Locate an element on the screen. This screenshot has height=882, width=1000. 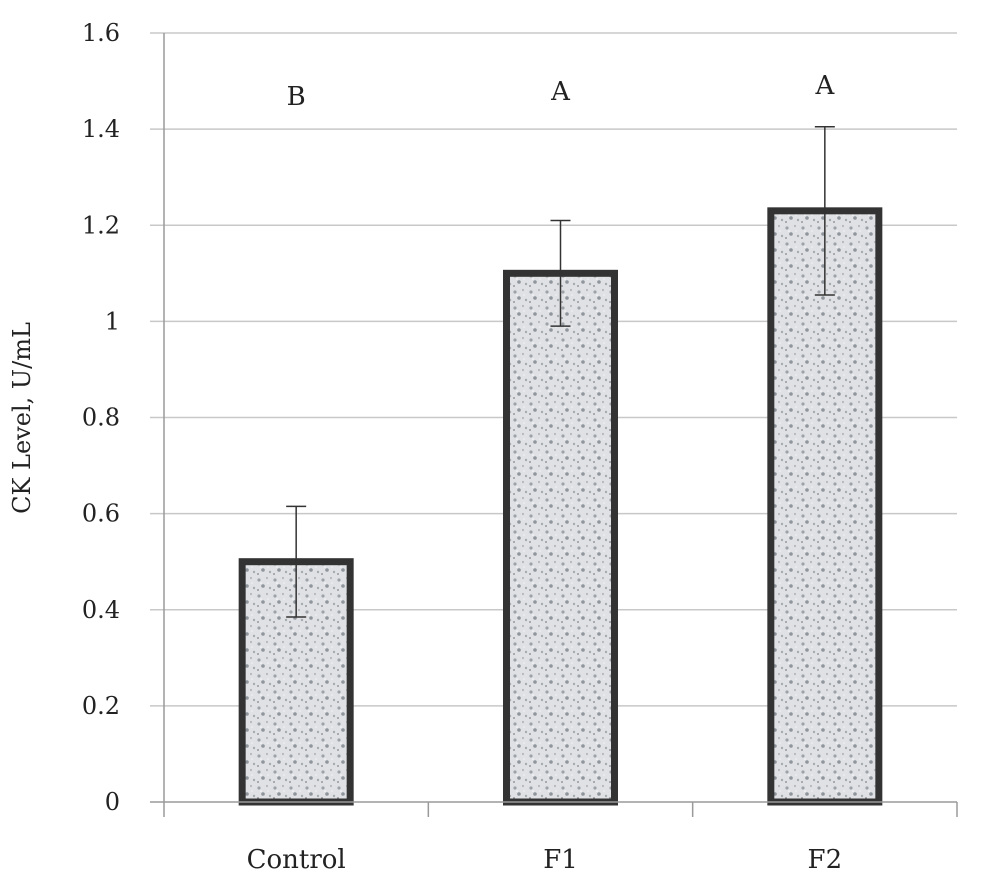
y-tick-label: 1.2 is located at coordinates (101, 225).